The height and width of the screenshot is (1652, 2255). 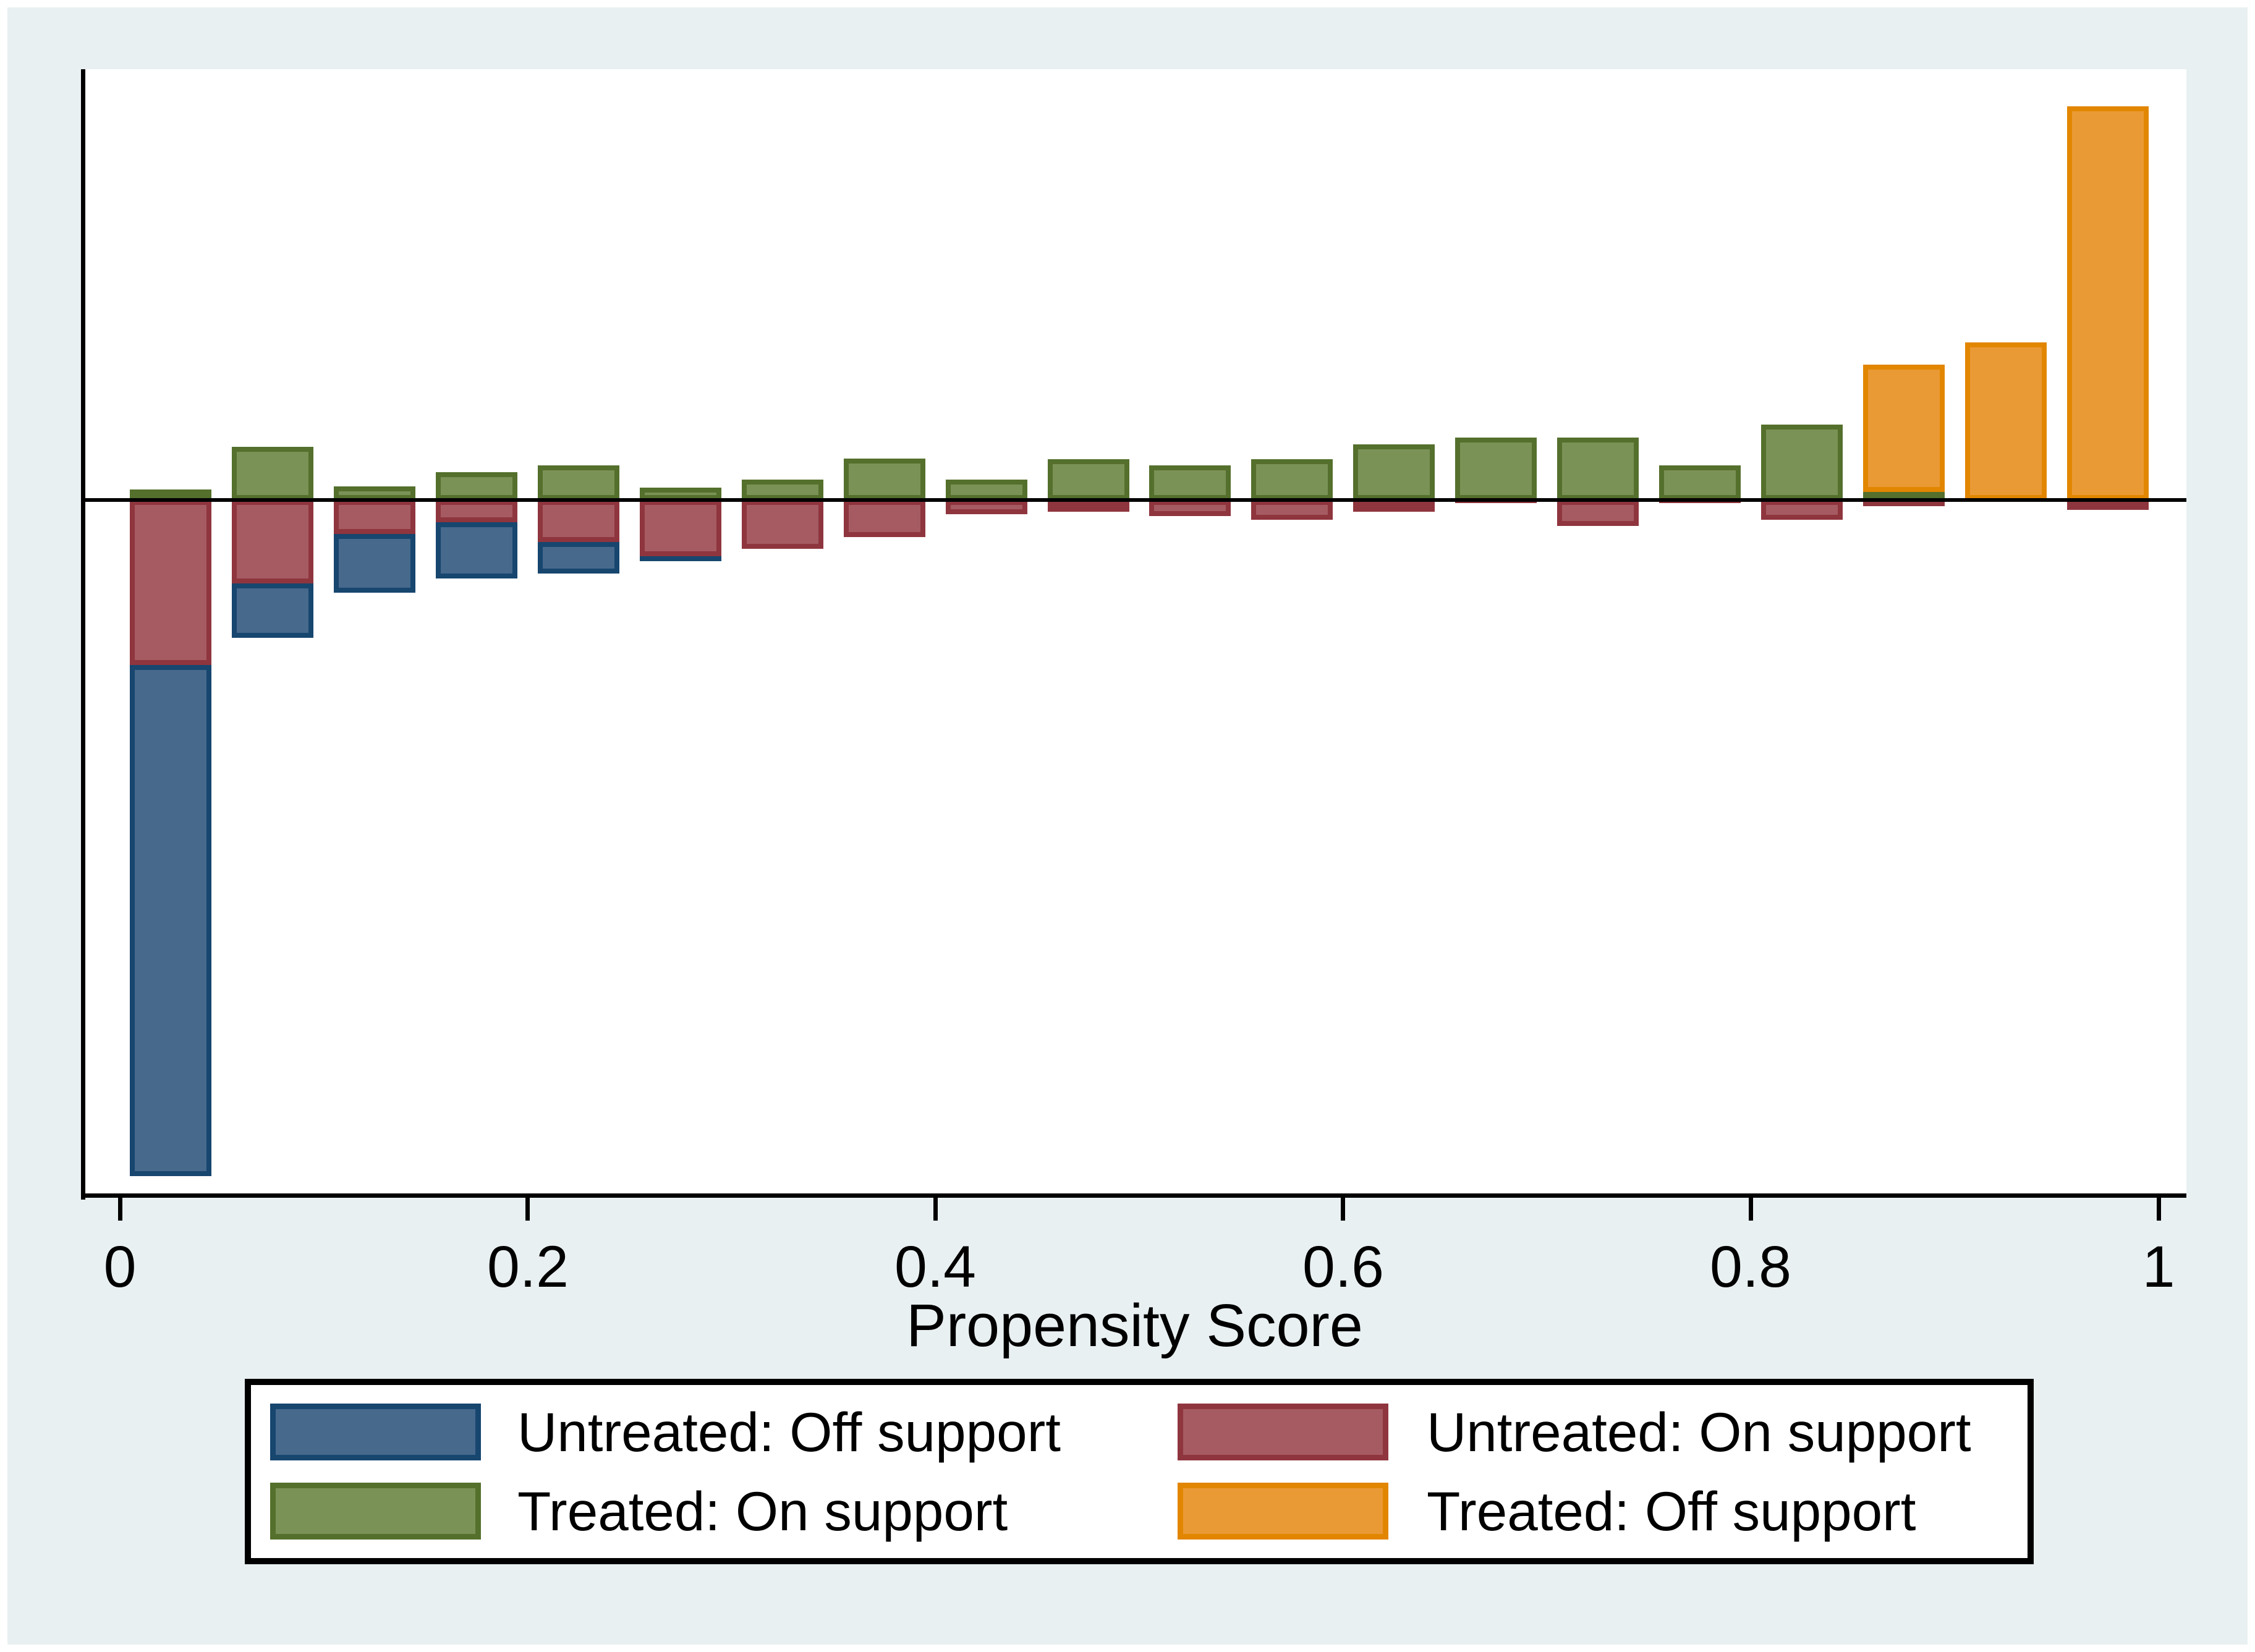 What do you see at coordinates (1135, 500) in the screenshot?
I see `zero-line` at bounding box center [1135, 500].